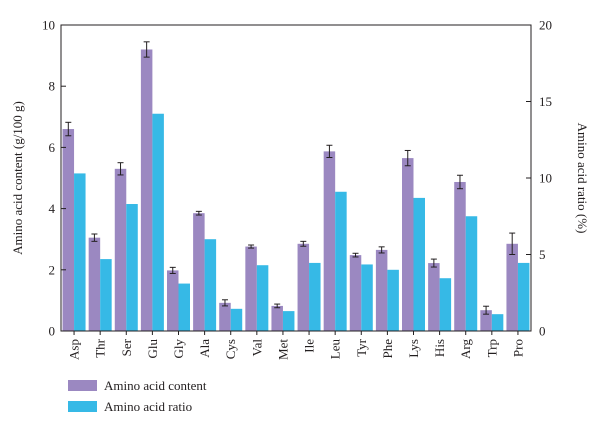  I want to click on bar-ratio-thr, so click(106, 295).